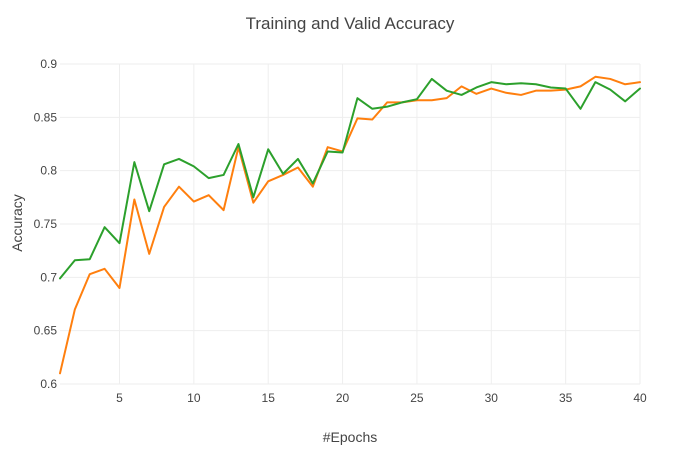 The height and width of the screenshot is (450, 700). I want to click on x-tick-label: 30, so click(492, 398).